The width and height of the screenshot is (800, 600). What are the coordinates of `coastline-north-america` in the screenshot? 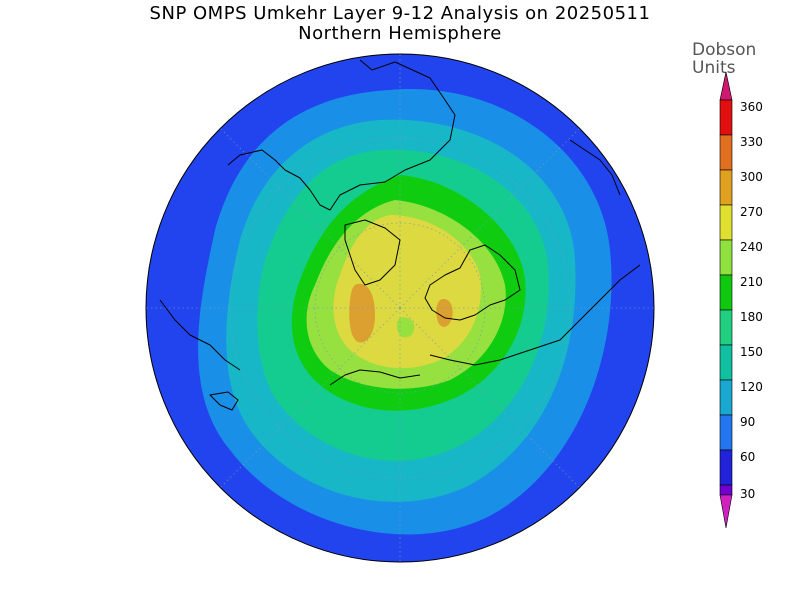 It's located at (341, 135).